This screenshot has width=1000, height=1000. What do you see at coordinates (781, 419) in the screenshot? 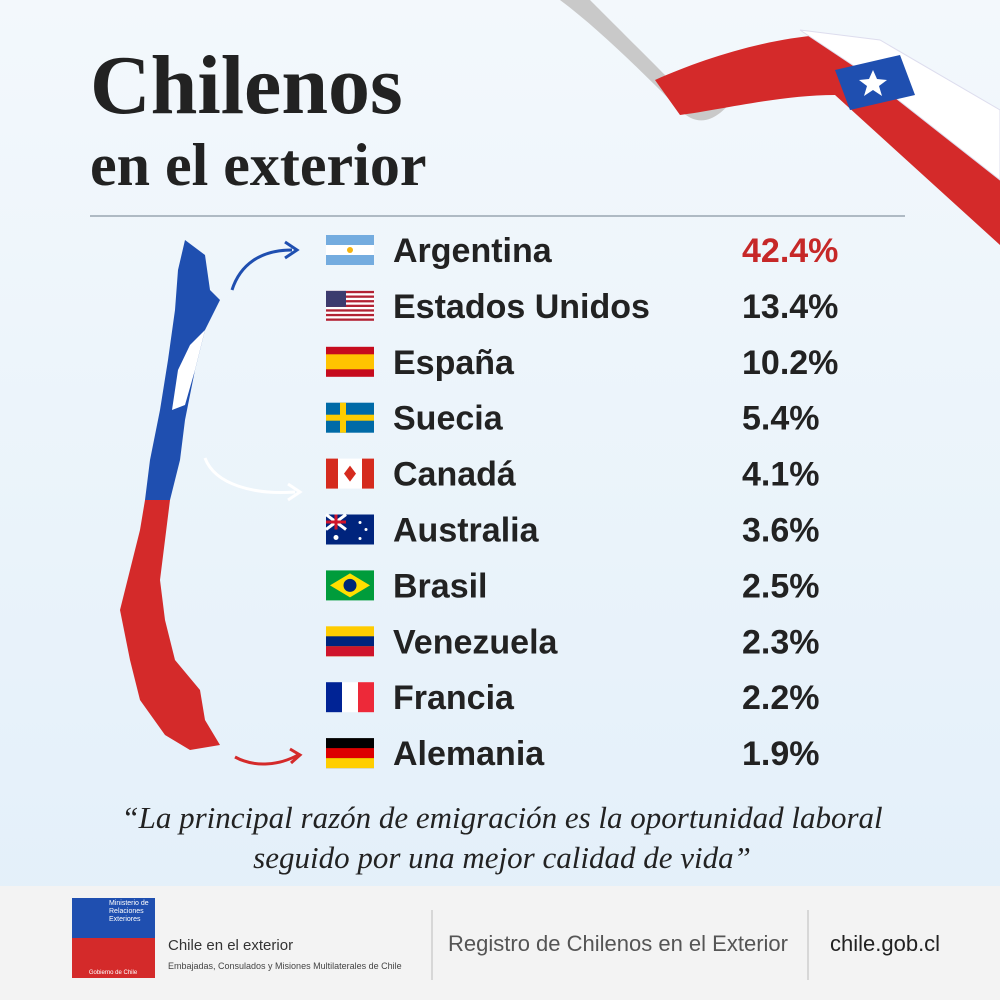
I see `percentage: 5.4%` at bounding box center [781, 419].